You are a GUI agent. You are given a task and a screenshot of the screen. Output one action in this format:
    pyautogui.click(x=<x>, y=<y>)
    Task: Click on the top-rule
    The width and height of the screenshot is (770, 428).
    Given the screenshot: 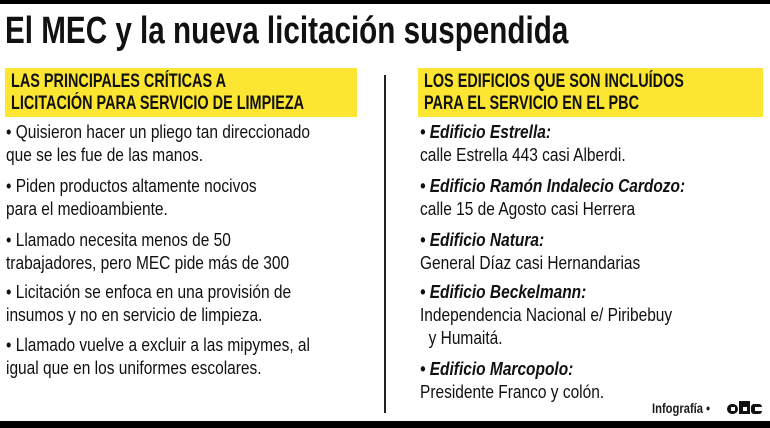 What is the action you would take?
    pyautogui.click(x=385, y=2)
    